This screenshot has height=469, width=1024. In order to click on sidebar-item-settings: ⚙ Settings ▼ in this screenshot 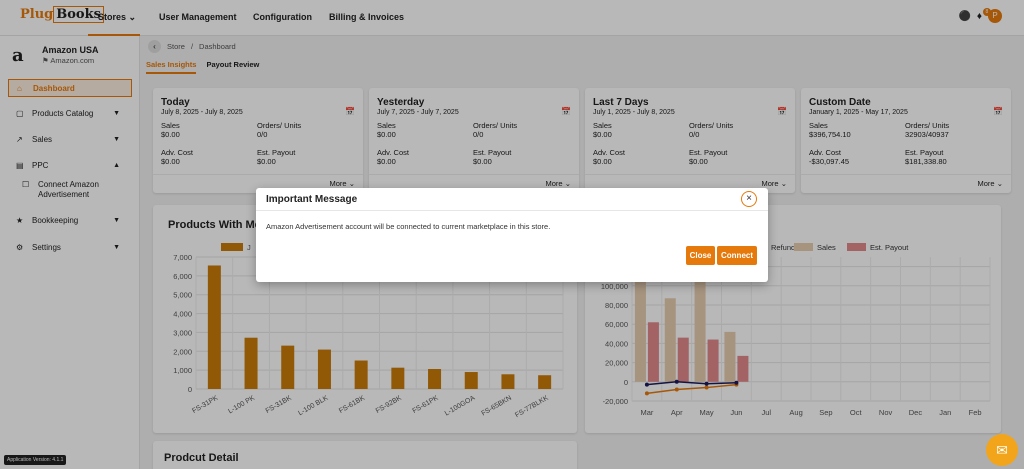, I will do `click(68, 247)`.